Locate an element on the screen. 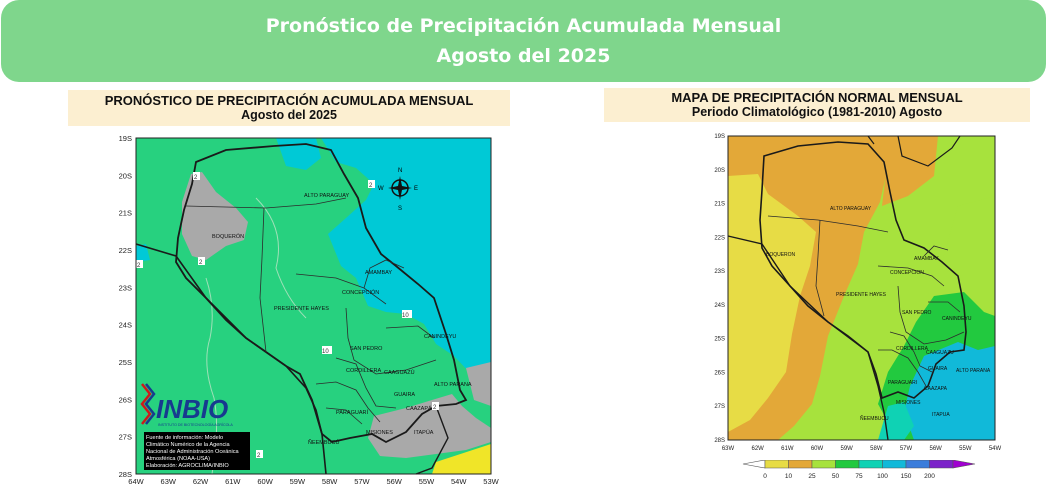  forecast-lat-label: 21S is located at coordinates (125, 213).